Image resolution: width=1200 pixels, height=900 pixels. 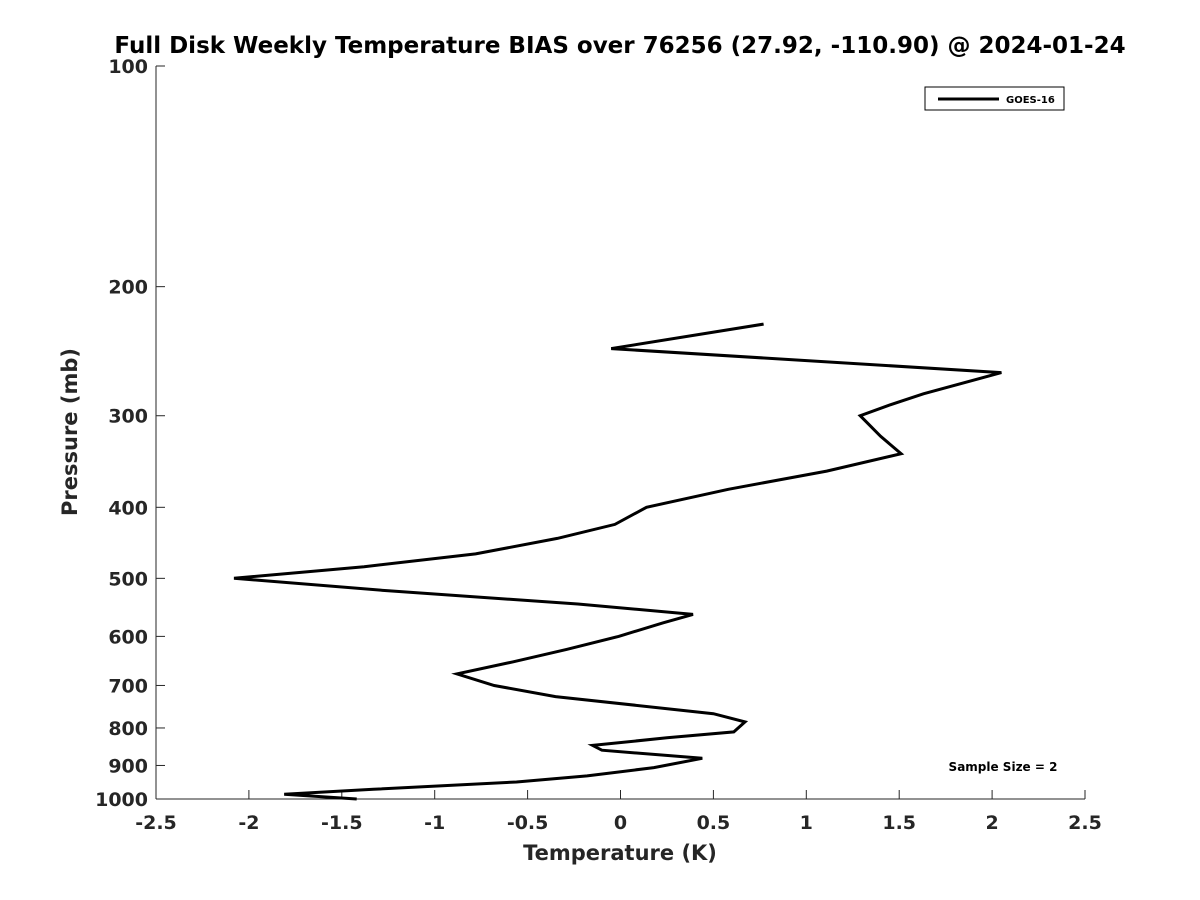 I want to click on y-tick-label: 700, so click(x=128, y=686).